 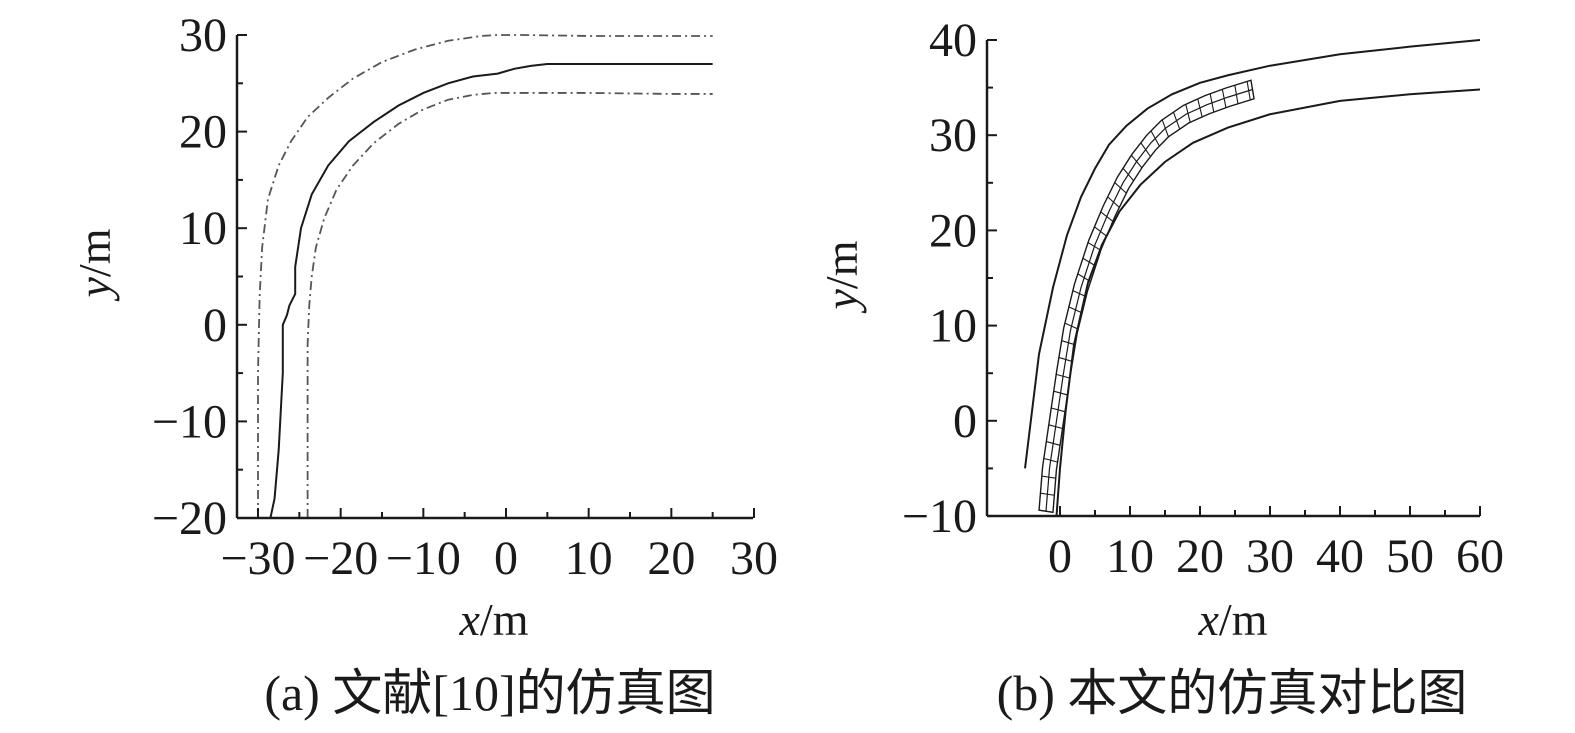 What do you see at coordinates (1233, 619) in the screenshot?
I see `panel-b-x-label: x/m` at bounding box center [1233, 619].